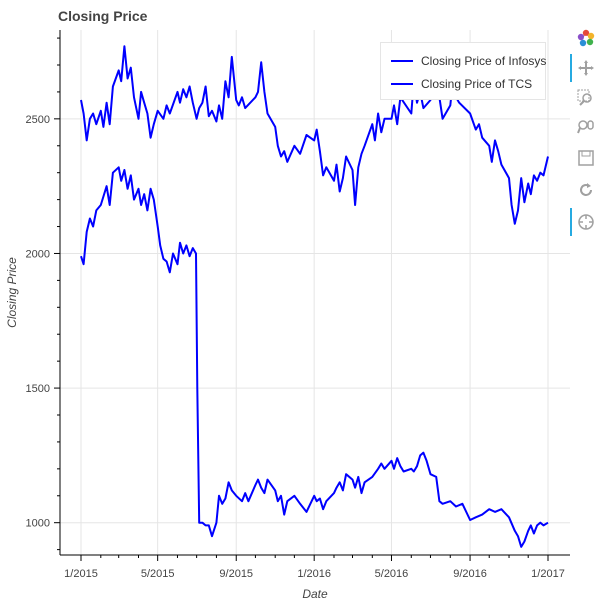 The image size is (600, 600). What do you see at coordinates (38, 120) in the screenshot?
I see `y-tick-label-3: 2500` at bounding box center [38, 120].